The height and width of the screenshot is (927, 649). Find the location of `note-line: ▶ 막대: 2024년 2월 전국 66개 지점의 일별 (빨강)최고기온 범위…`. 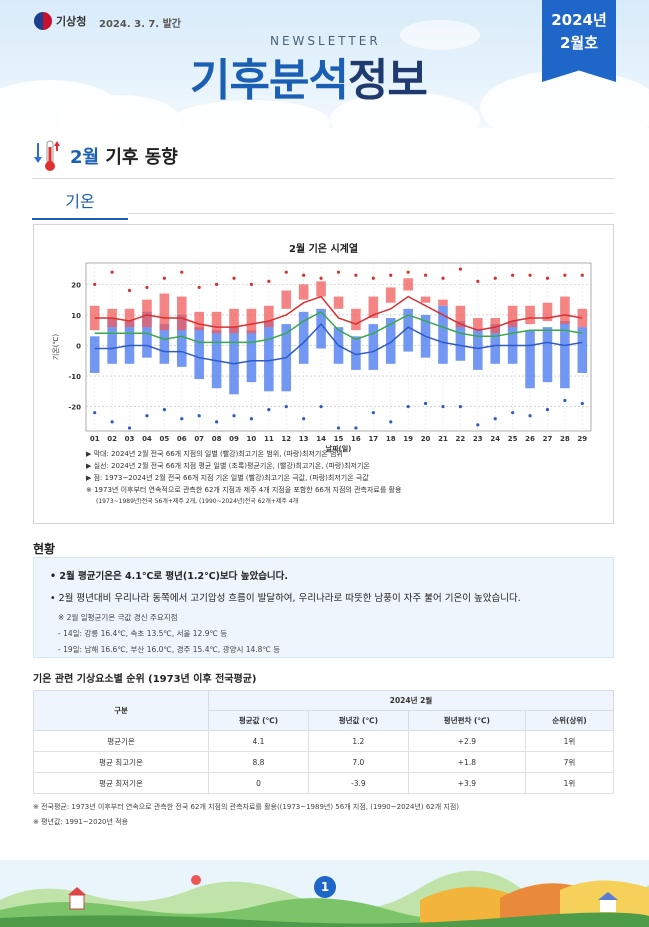

note-line: ▶ 막대: 2024년 2월 전국 66개 지점의 일별 (빨강)최고기온 범위… is located at coordinates (214, 454).